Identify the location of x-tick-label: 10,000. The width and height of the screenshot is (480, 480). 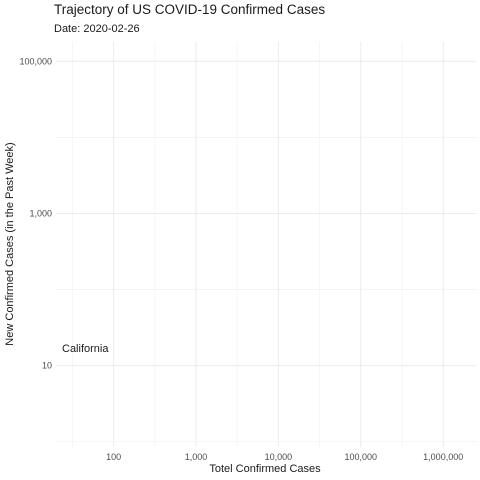
(279, 457).